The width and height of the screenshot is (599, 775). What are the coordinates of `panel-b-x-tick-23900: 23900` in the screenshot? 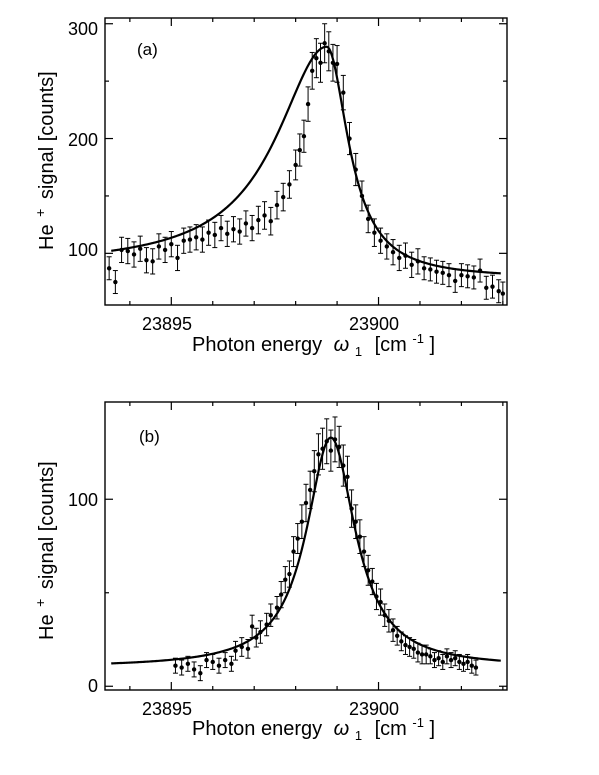 It's located at (374, 709).